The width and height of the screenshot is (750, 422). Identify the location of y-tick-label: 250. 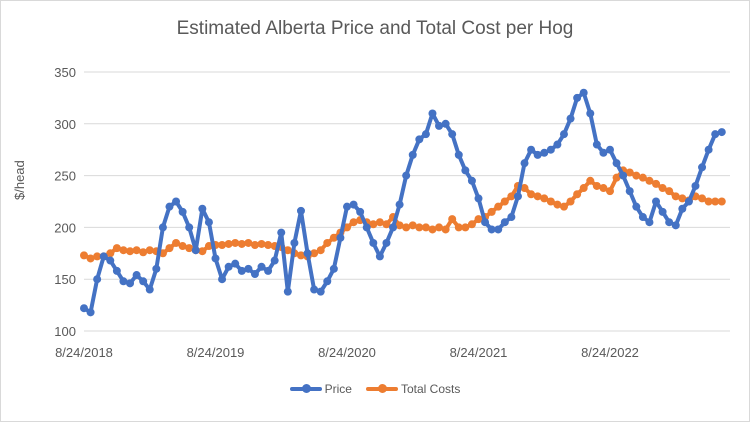
(65, 176).